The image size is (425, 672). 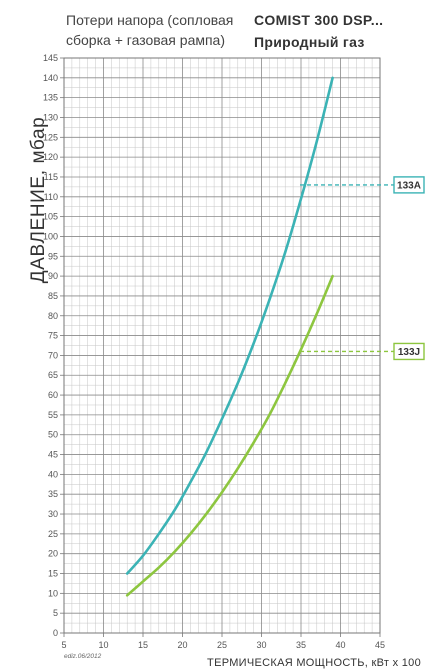 What do you see at coordinates (50, 236) in the screenshot?
I see `y-tick-label: 100` at bounding box center [50, 236].